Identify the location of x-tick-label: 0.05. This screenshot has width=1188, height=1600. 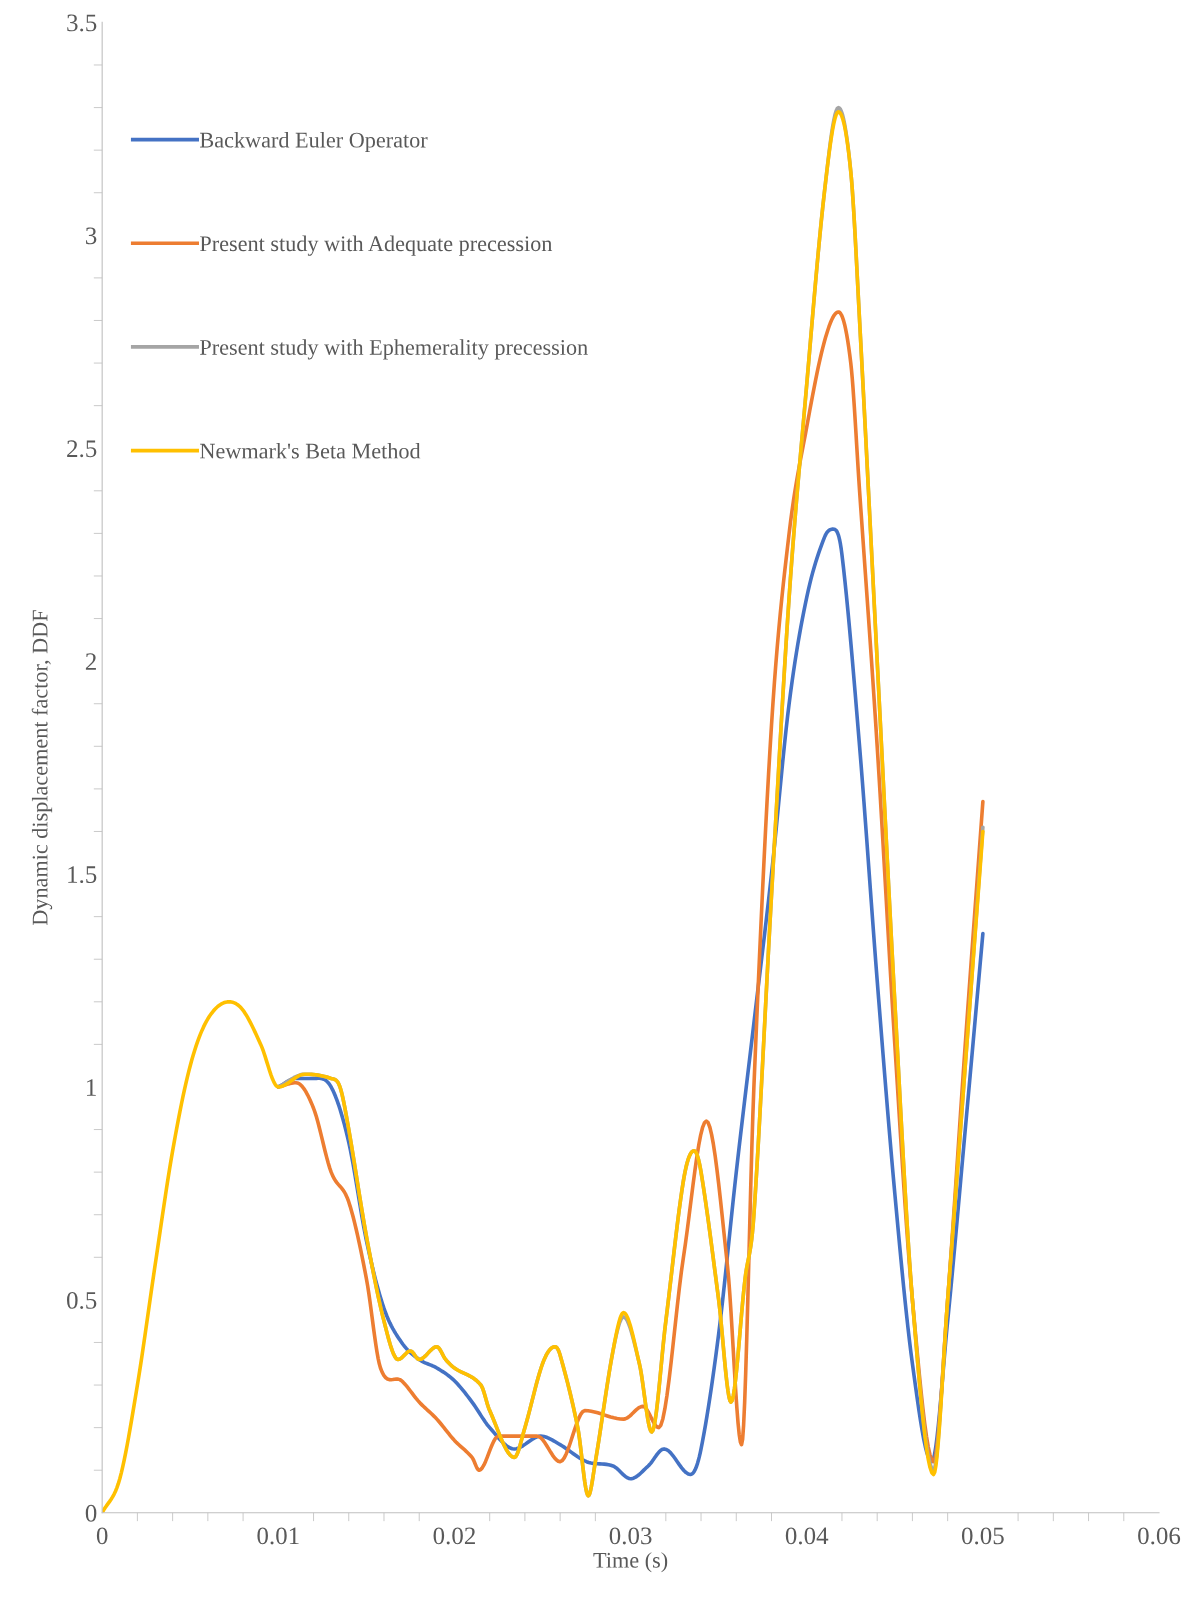
(982, 1536).